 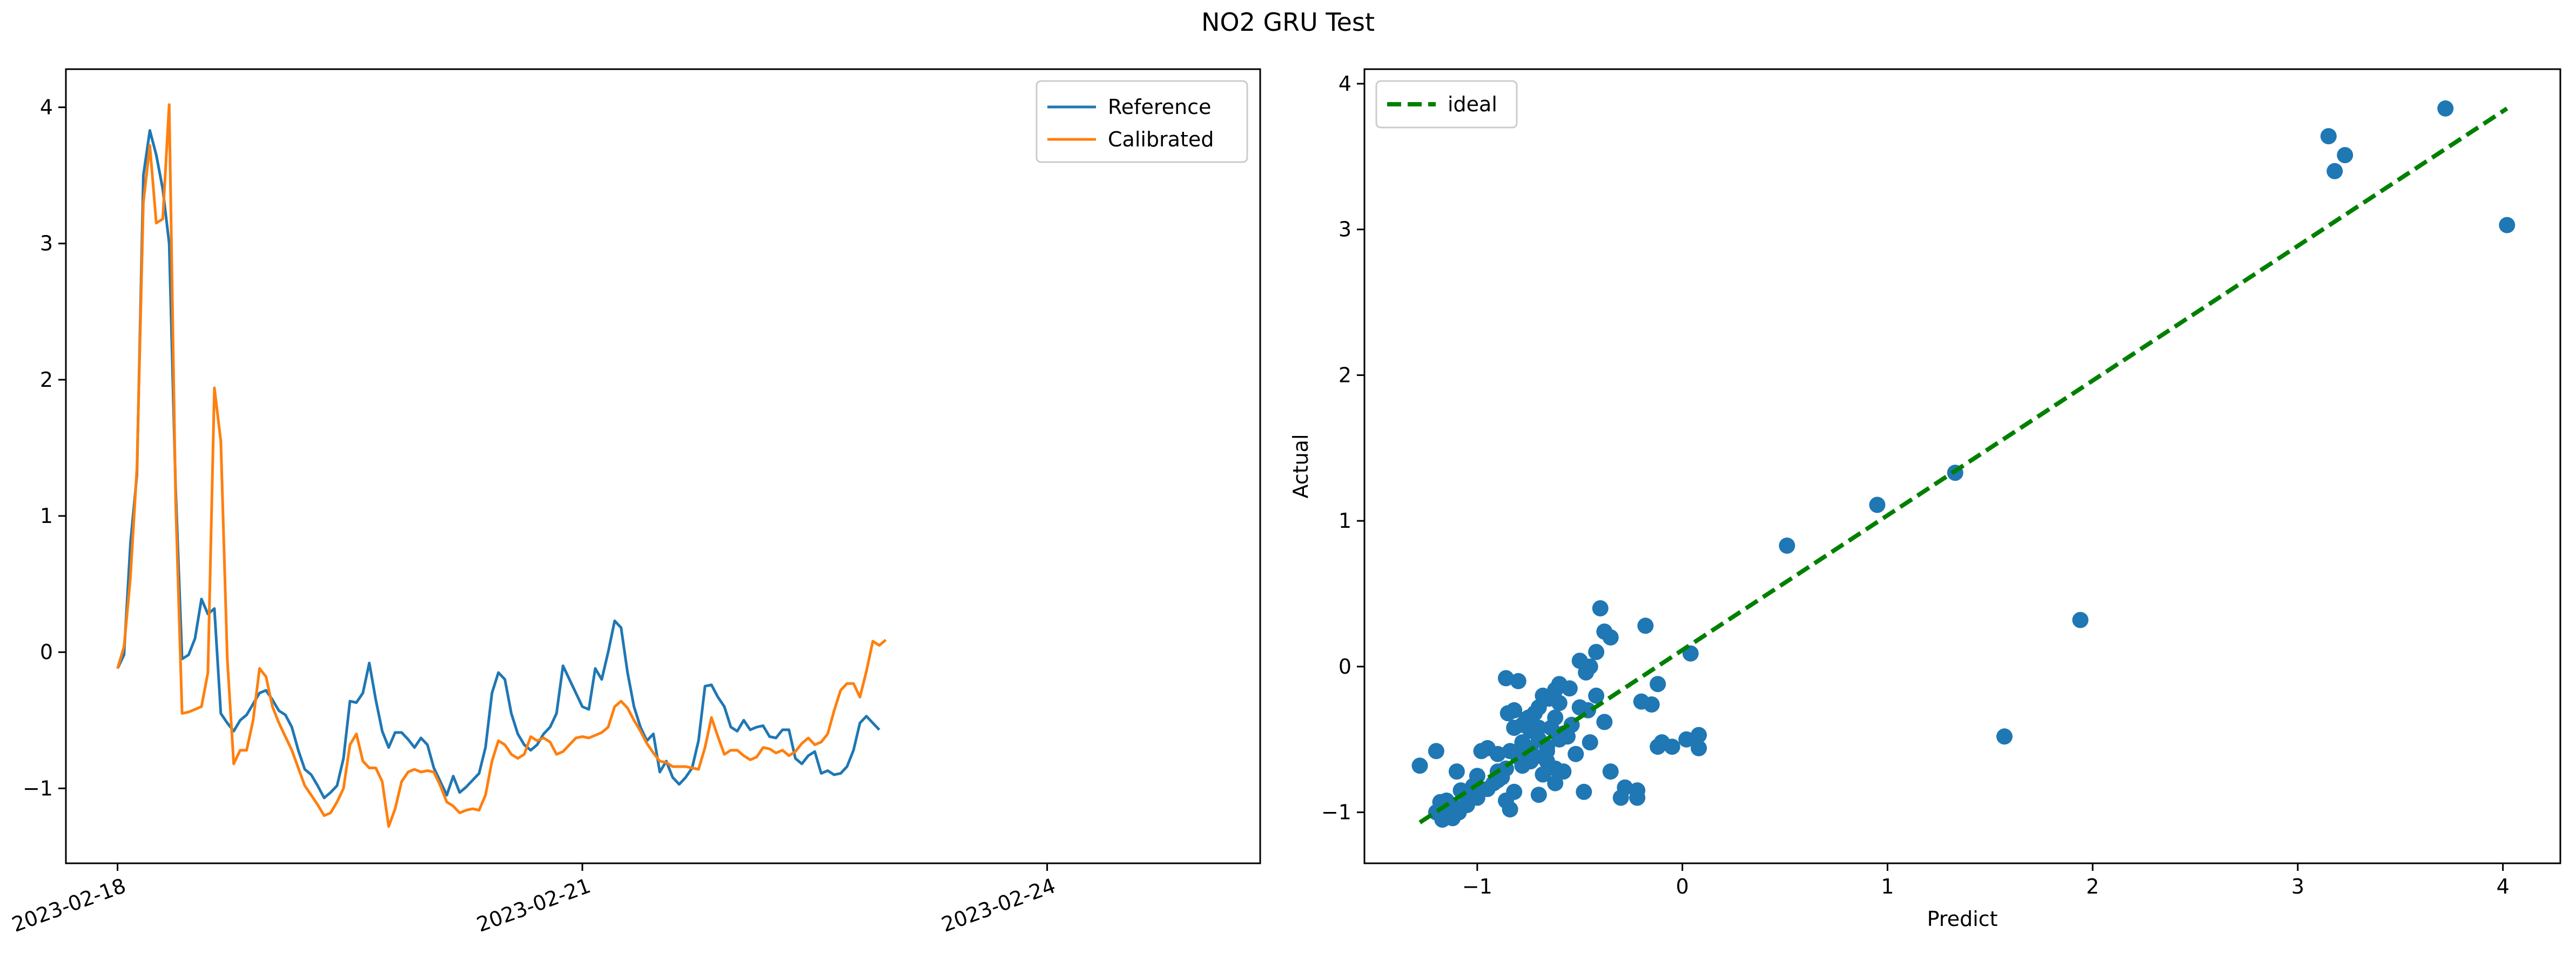 I want to click on right-legend: ideal, so click(x=1446, y=104).